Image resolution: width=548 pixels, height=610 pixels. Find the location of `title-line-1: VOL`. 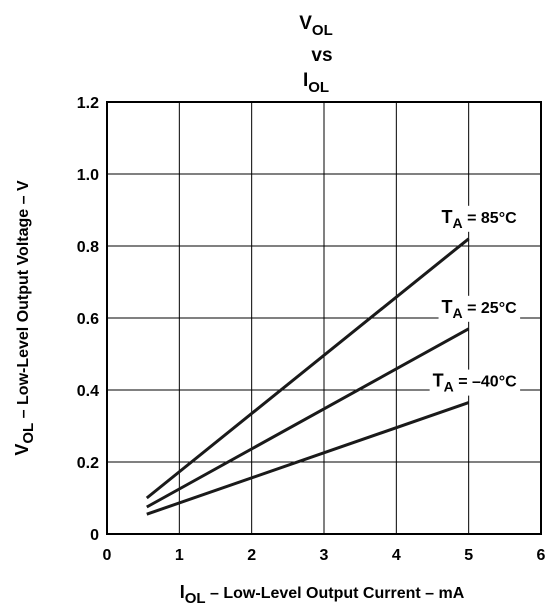

title-line-1: VOL is located at coordinates (316, 26).